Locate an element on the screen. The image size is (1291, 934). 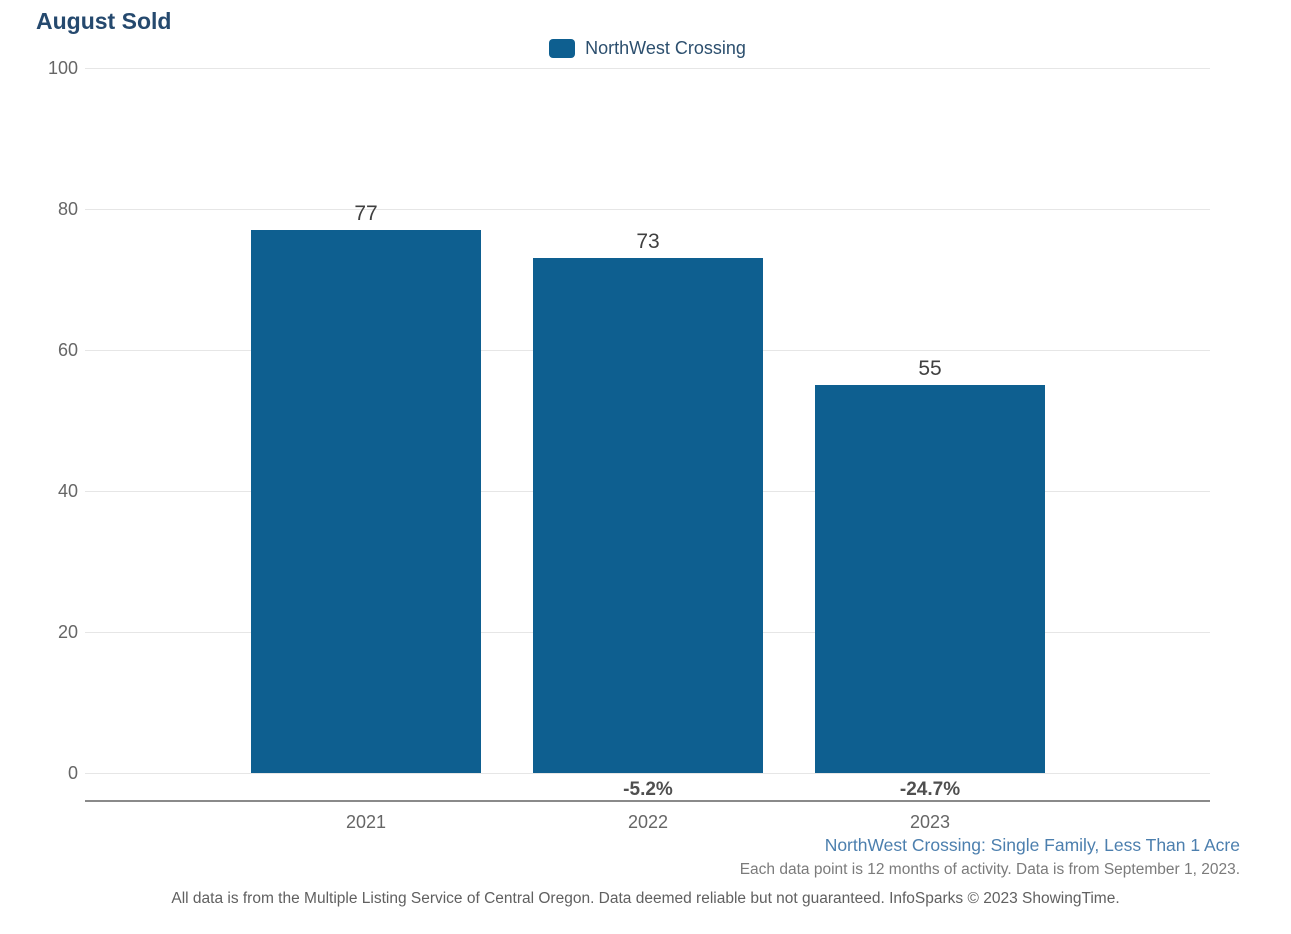
x-axis-tick-2023: 2023 is located at coordinates (930, 822).